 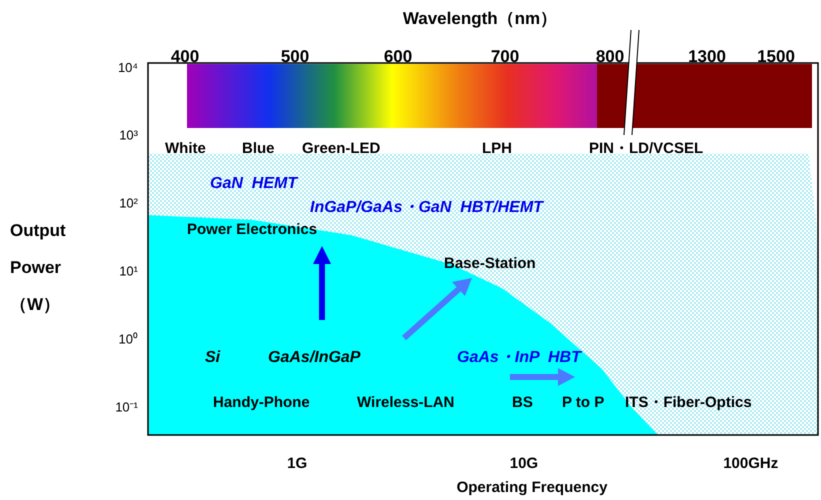 What do you see at coordinates (254, 183) in the screenshot?
I see `annotation: GaN HEMT` at bounding box center [254, 183].